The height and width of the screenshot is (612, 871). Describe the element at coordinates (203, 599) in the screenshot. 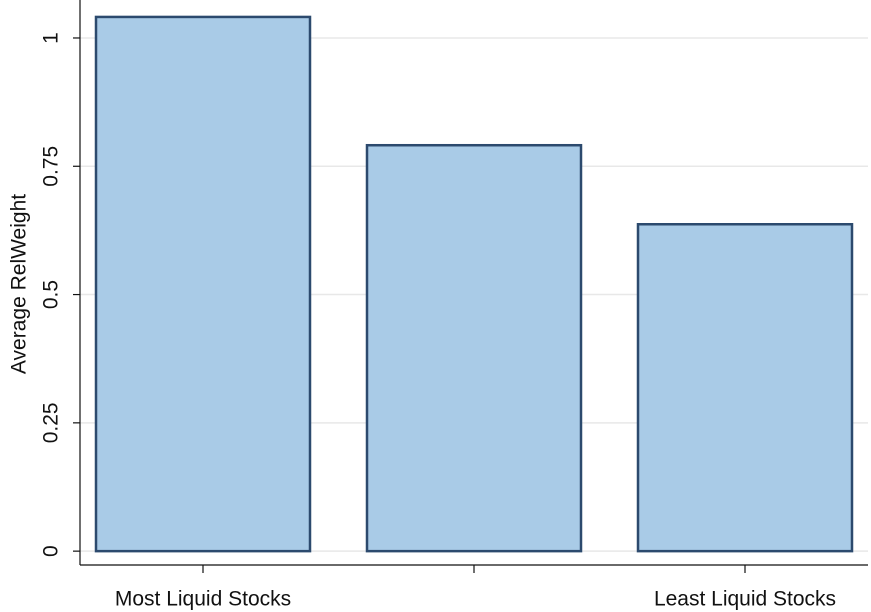

I see `x-tick-label: Most Liquid Stocks` at that location.